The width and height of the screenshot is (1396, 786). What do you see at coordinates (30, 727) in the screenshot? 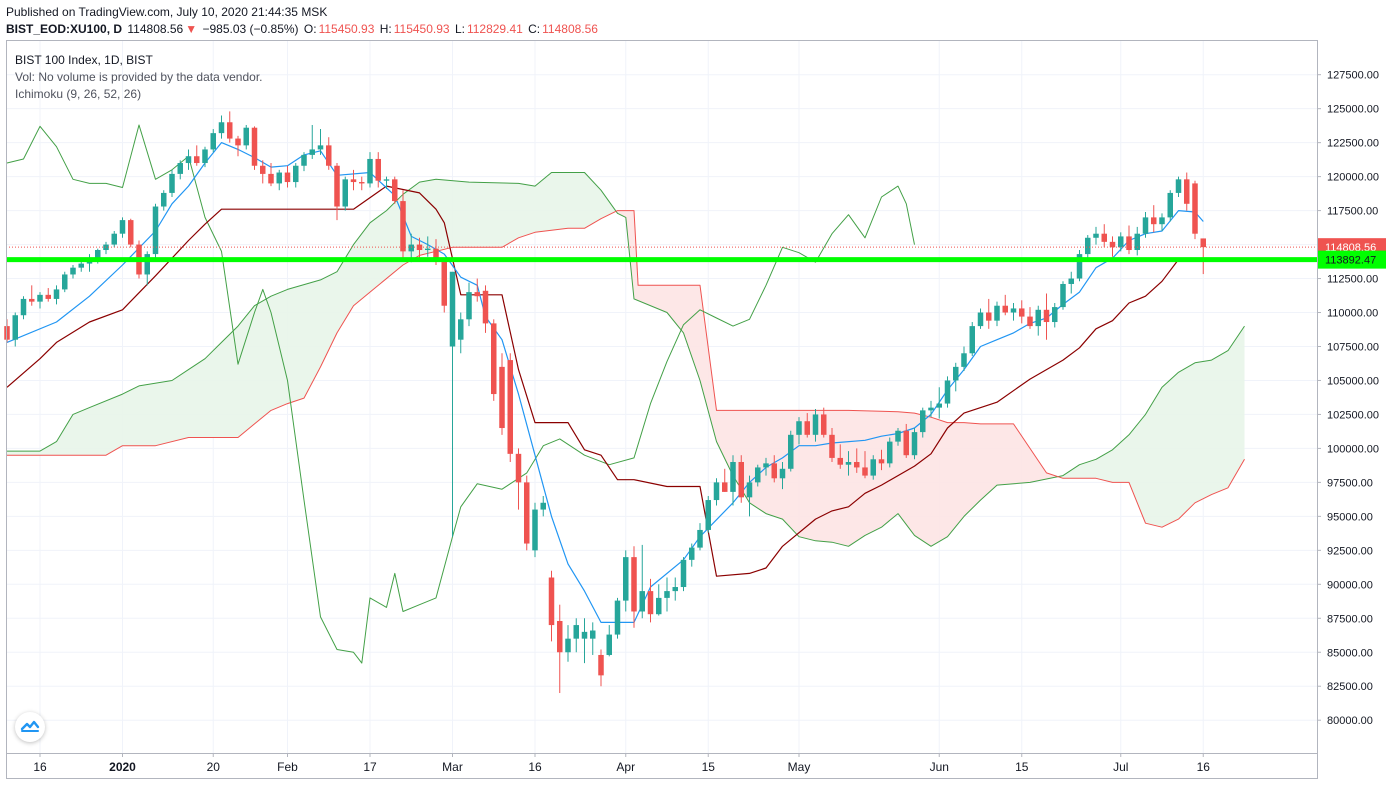
I see `tradingview-logo-icon` at bounding box center [30, 727].